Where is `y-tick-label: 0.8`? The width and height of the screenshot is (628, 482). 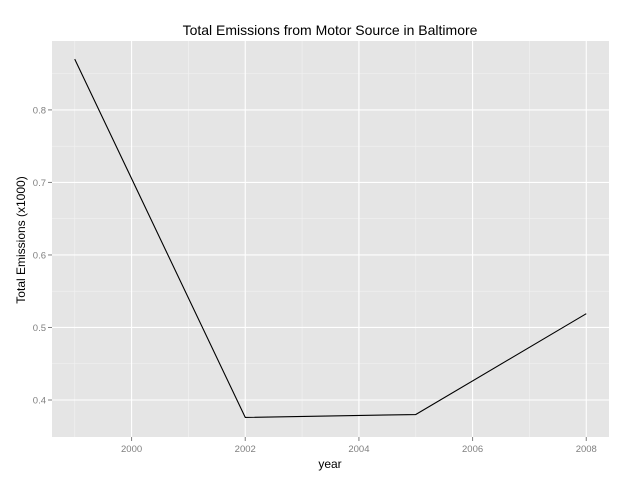 y-tick-label: 0.8 is located at coordinates (39, 110).